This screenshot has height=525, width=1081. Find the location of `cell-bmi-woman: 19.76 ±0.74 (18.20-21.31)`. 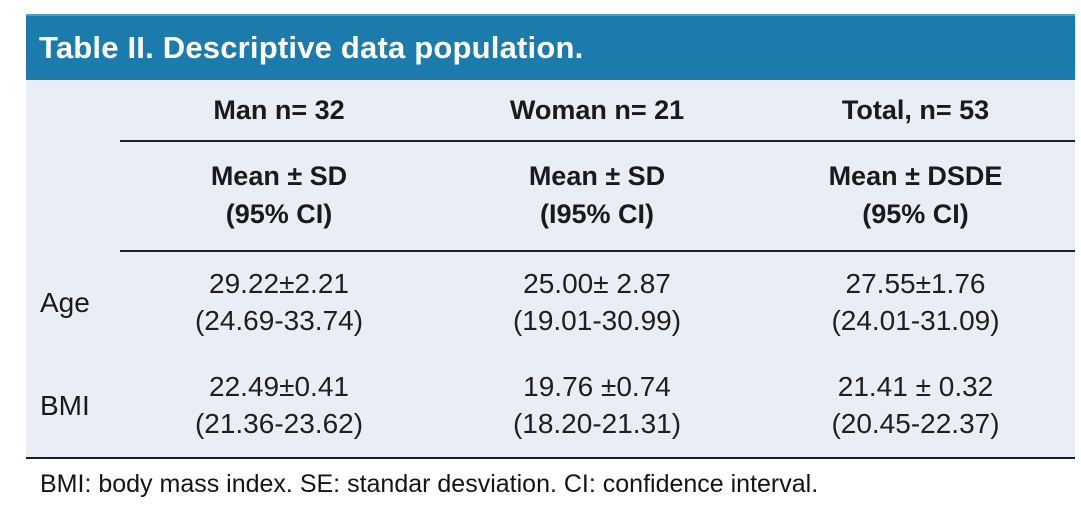

cell-bmi-woman: 19.76 ±0.74 (18.20-21.31) is located at coordinates (597, 405).